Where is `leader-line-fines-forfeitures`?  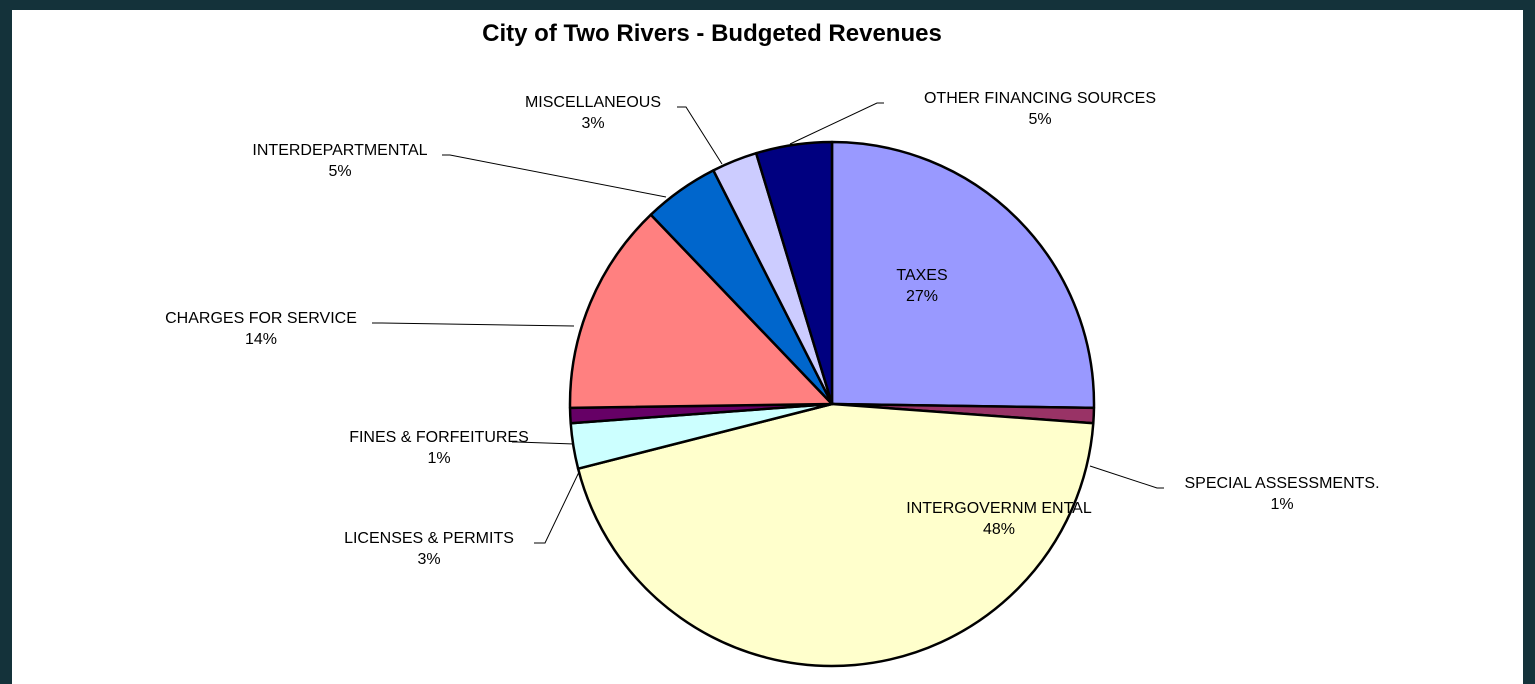
leader-line-fines-forfeitures is located at coordinates (543, 443).